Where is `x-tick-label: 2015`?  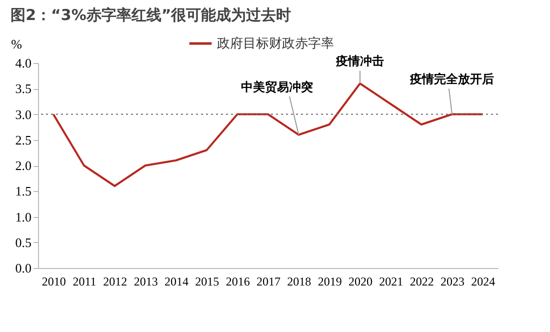 x-tick-label: 2015 is located at coordinates (207, 281).